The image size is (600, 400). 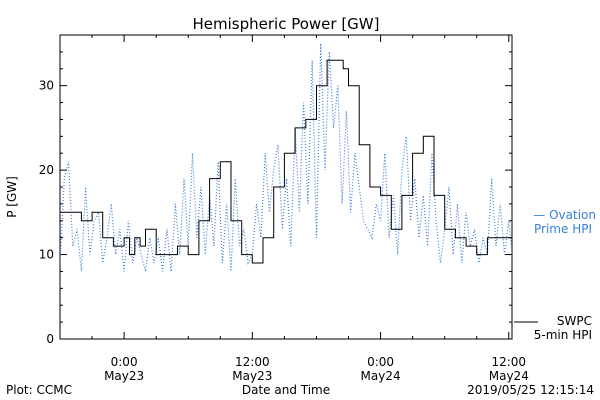 I want to click on legend-swpc-line1: SWPC, so click(x=574, y=321).